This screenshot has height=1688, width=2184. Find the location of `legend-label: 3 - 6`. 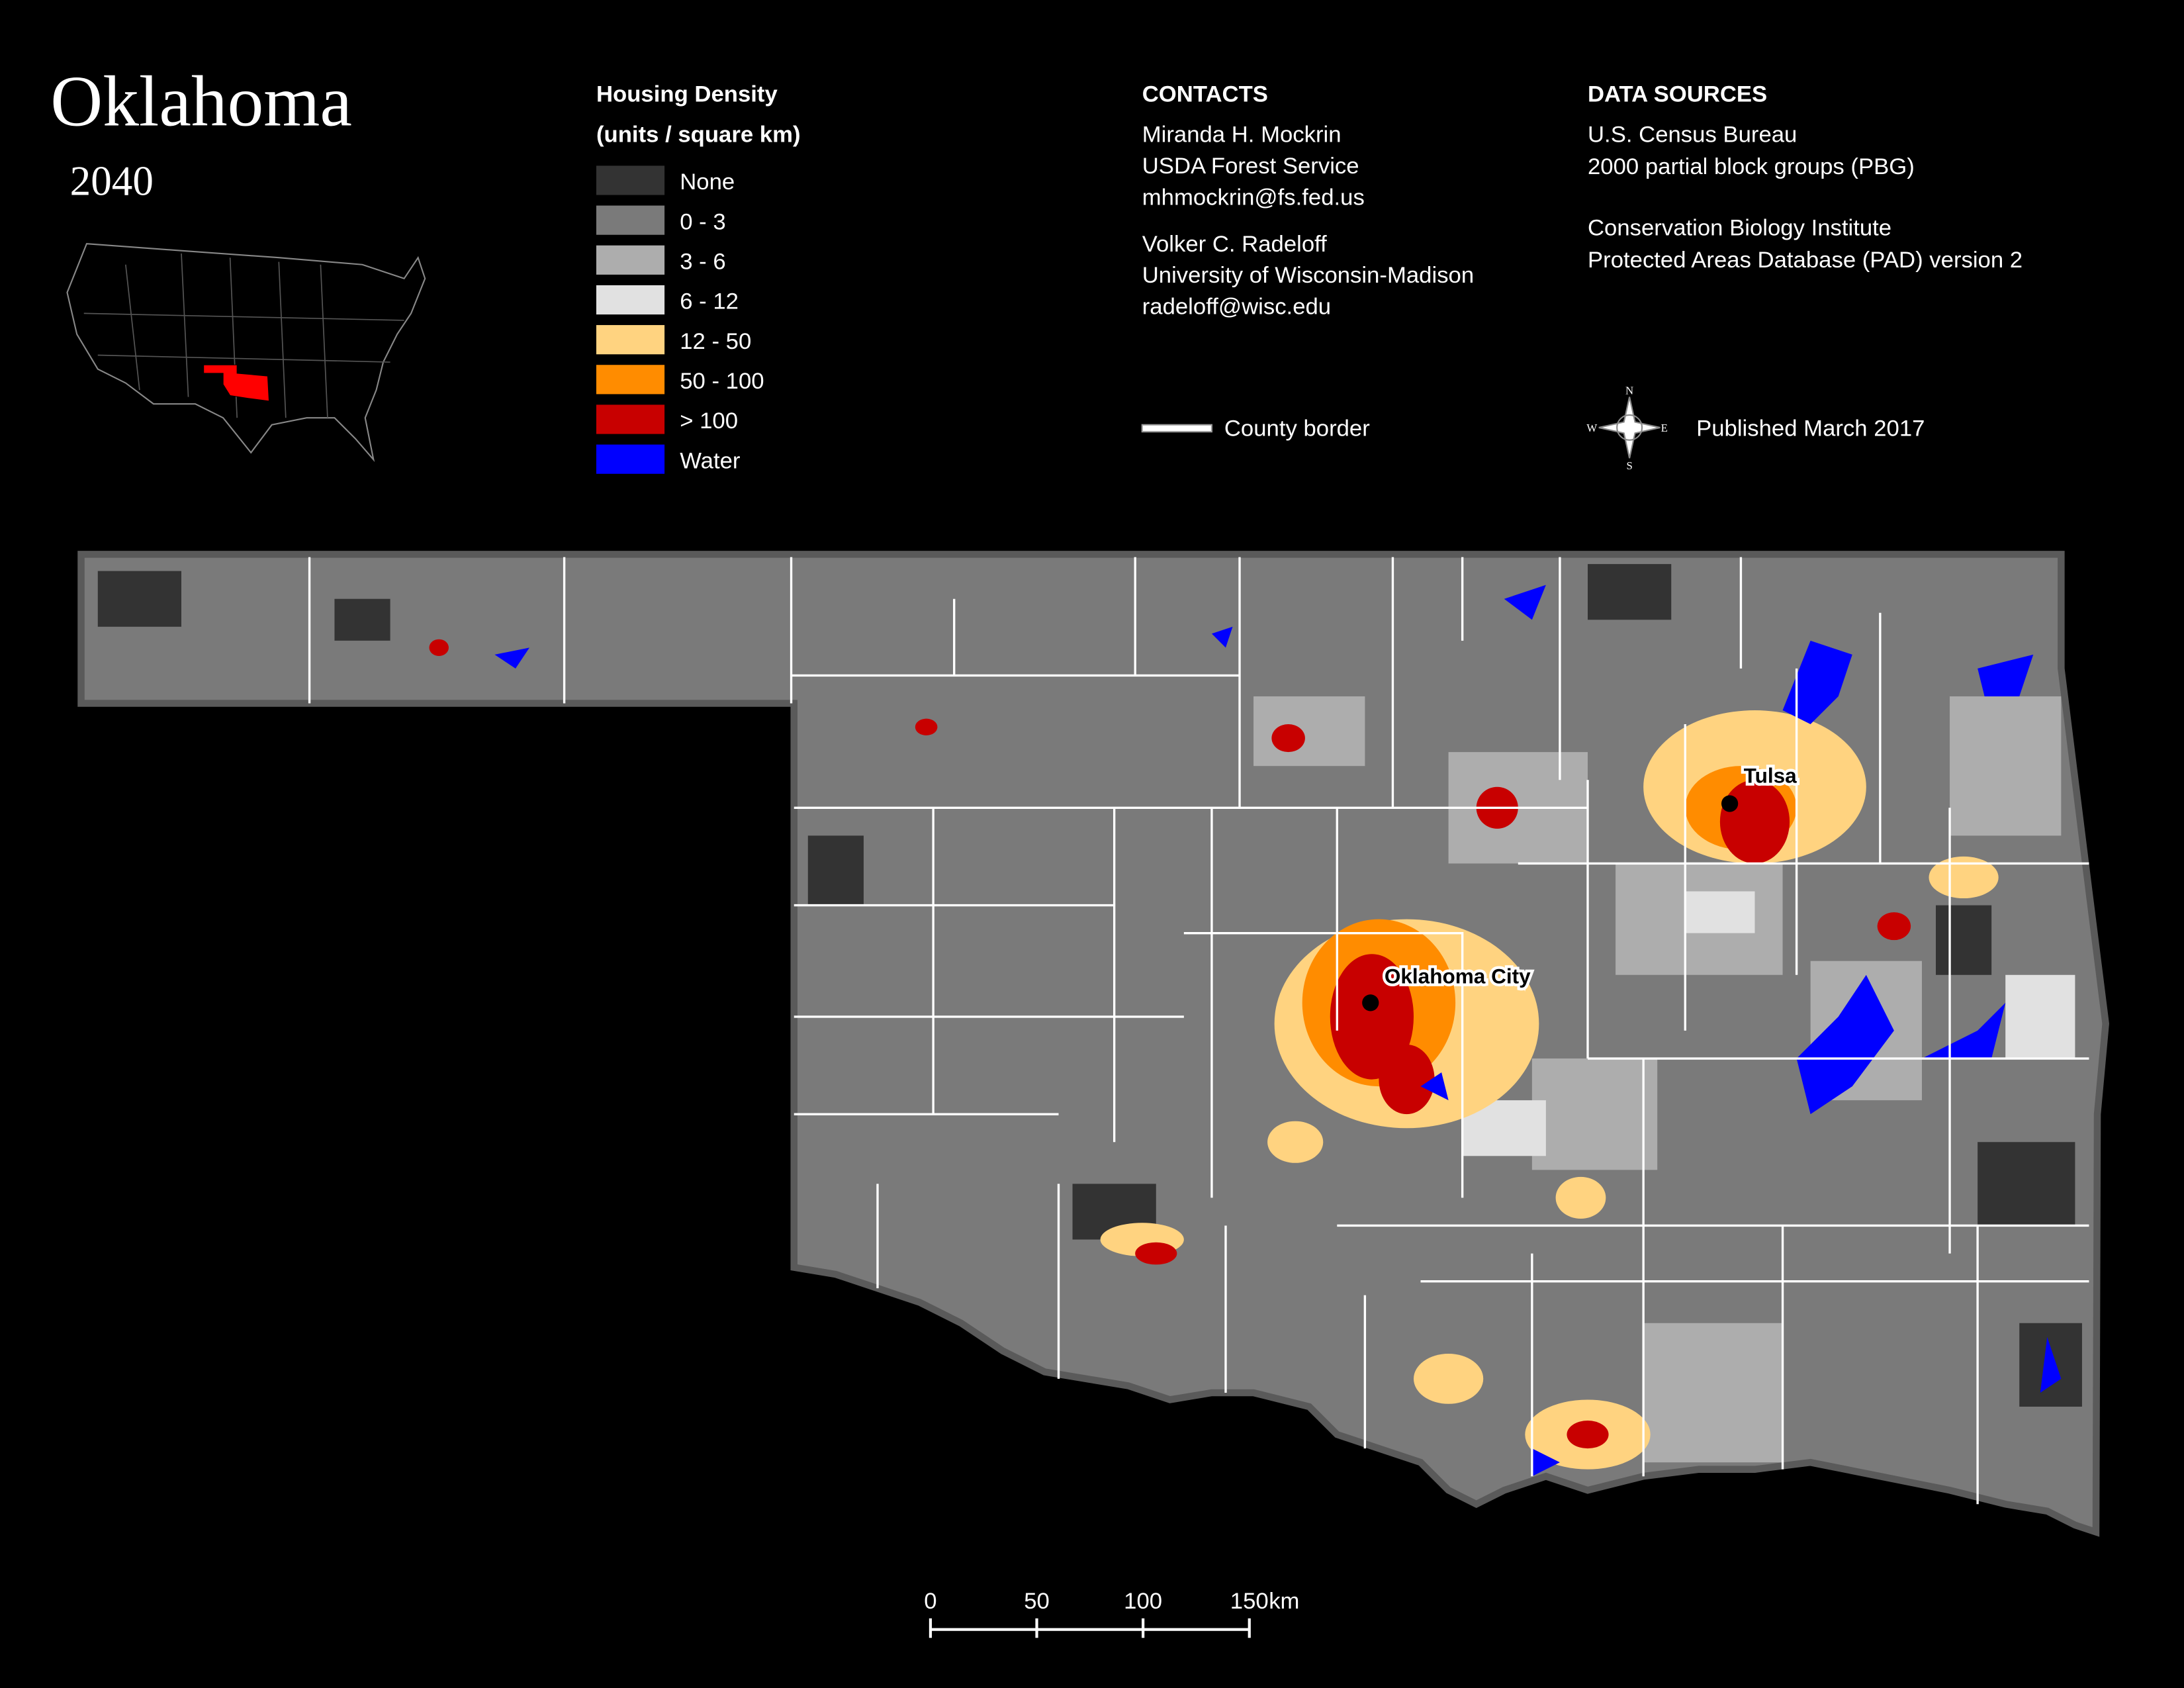

legend-label: 3 - 6 is located at coordinates (702, 261).